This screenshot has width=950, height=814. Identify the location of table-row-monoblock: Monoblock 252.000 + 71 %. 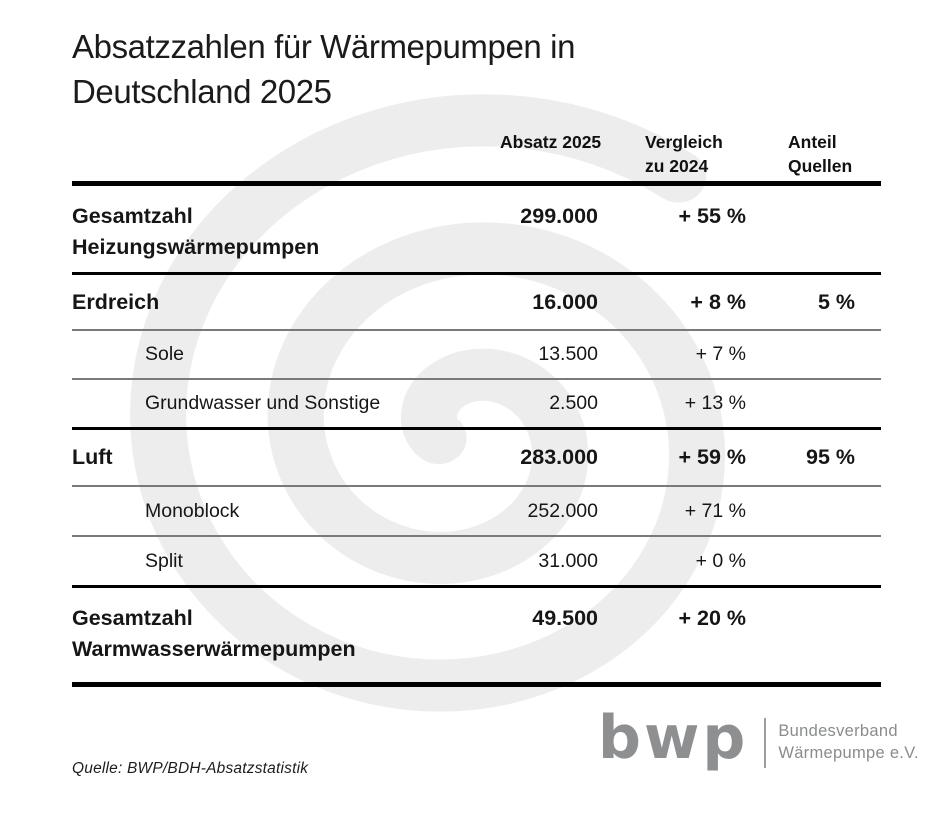
(476, 512).